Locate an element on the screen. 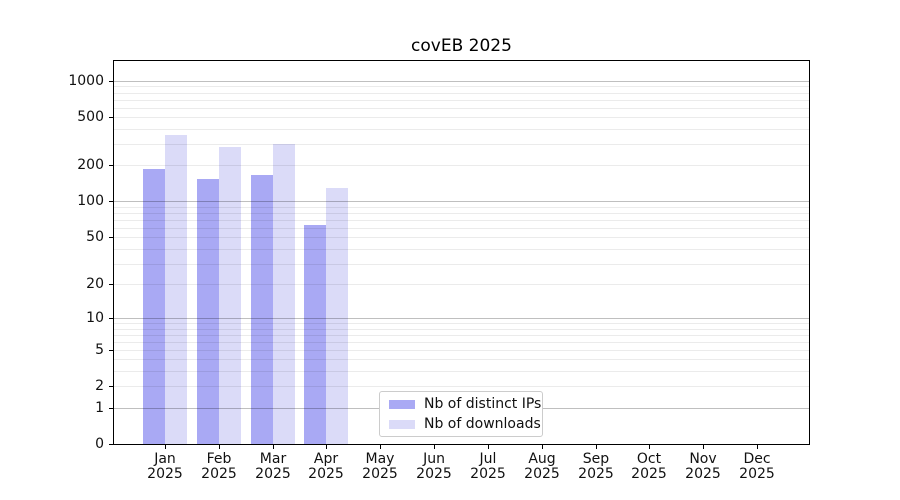 This screenshot has width=900, height=500. legend: Nb of distinct IPs Nb of downloads is located at coordinates (461, 414).